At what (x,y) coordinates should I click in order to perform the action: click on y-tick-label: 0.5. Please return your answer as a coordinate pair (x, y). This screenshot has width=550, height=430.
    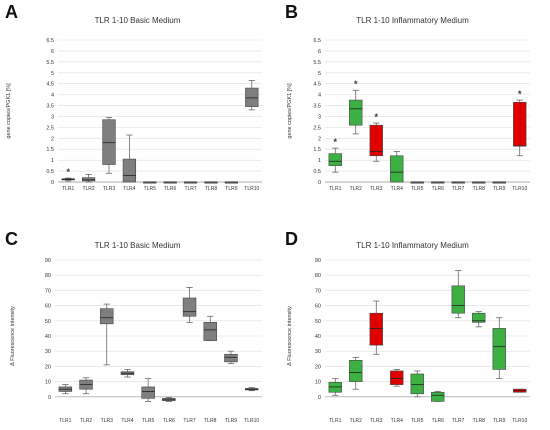
    Looking at the image, I should click on (317, 172).